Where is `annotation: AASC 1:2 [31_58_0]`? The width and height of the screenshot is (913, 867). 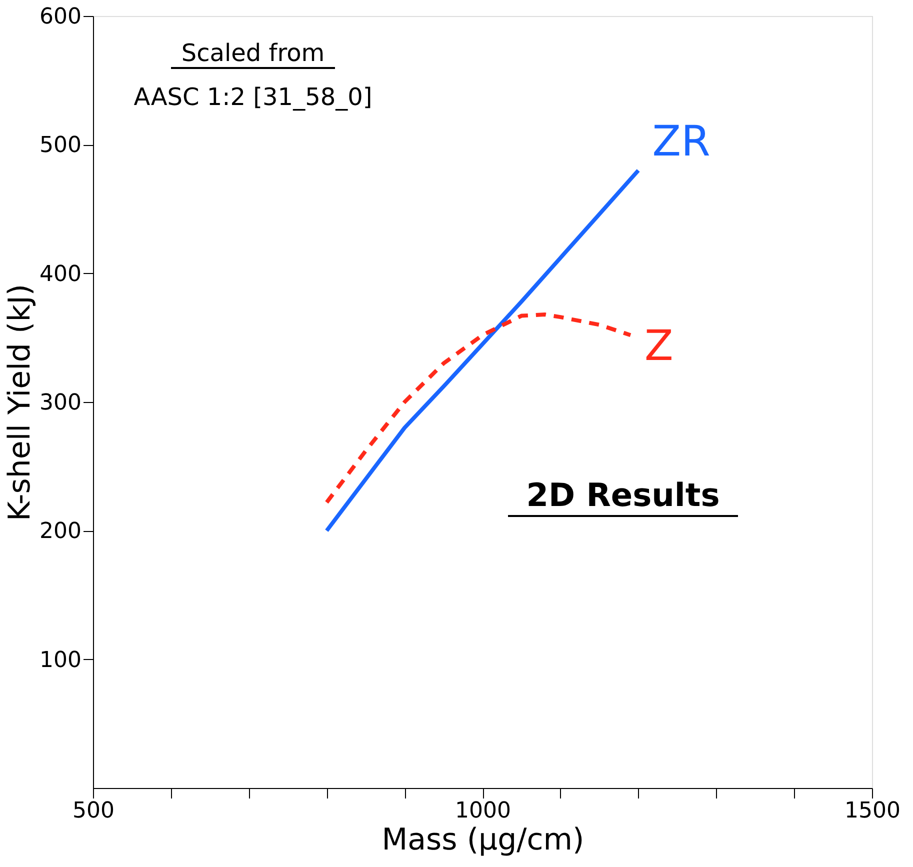 annotation: AASC 1:2 [31_58_0] is located at coordinates (253, 97).